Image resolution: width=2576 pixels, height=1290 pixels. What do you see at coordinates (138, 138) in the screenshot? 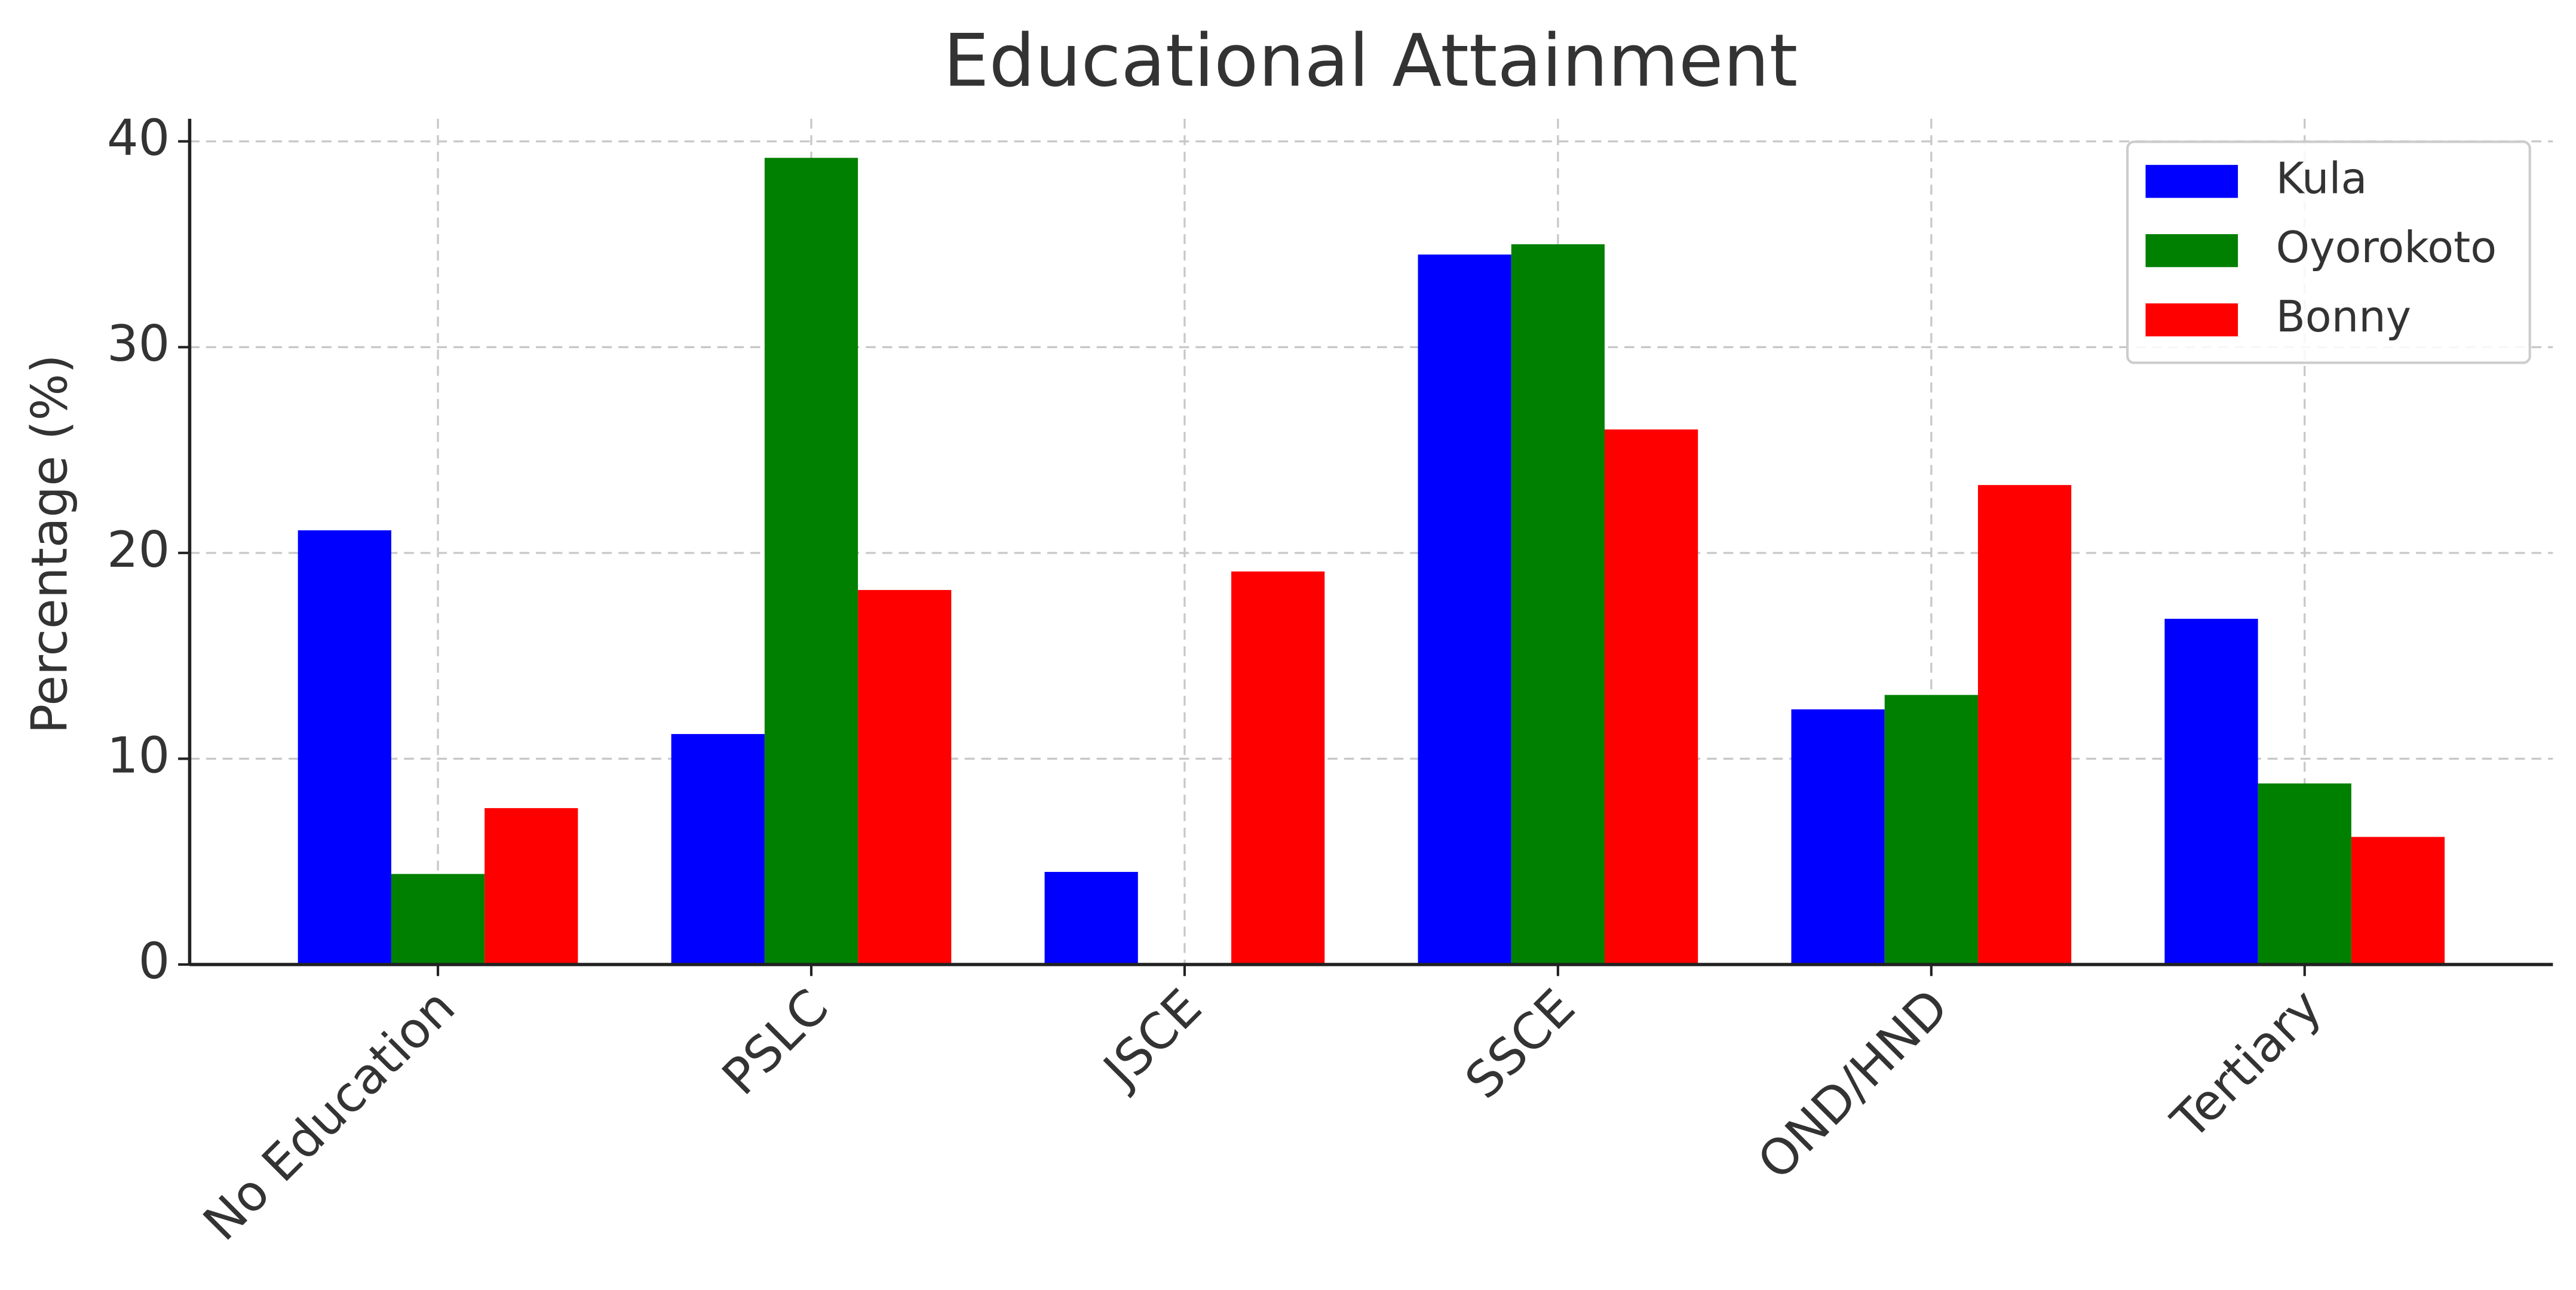
I see `y-tick-label: 40` at bounding box center [138, 138].